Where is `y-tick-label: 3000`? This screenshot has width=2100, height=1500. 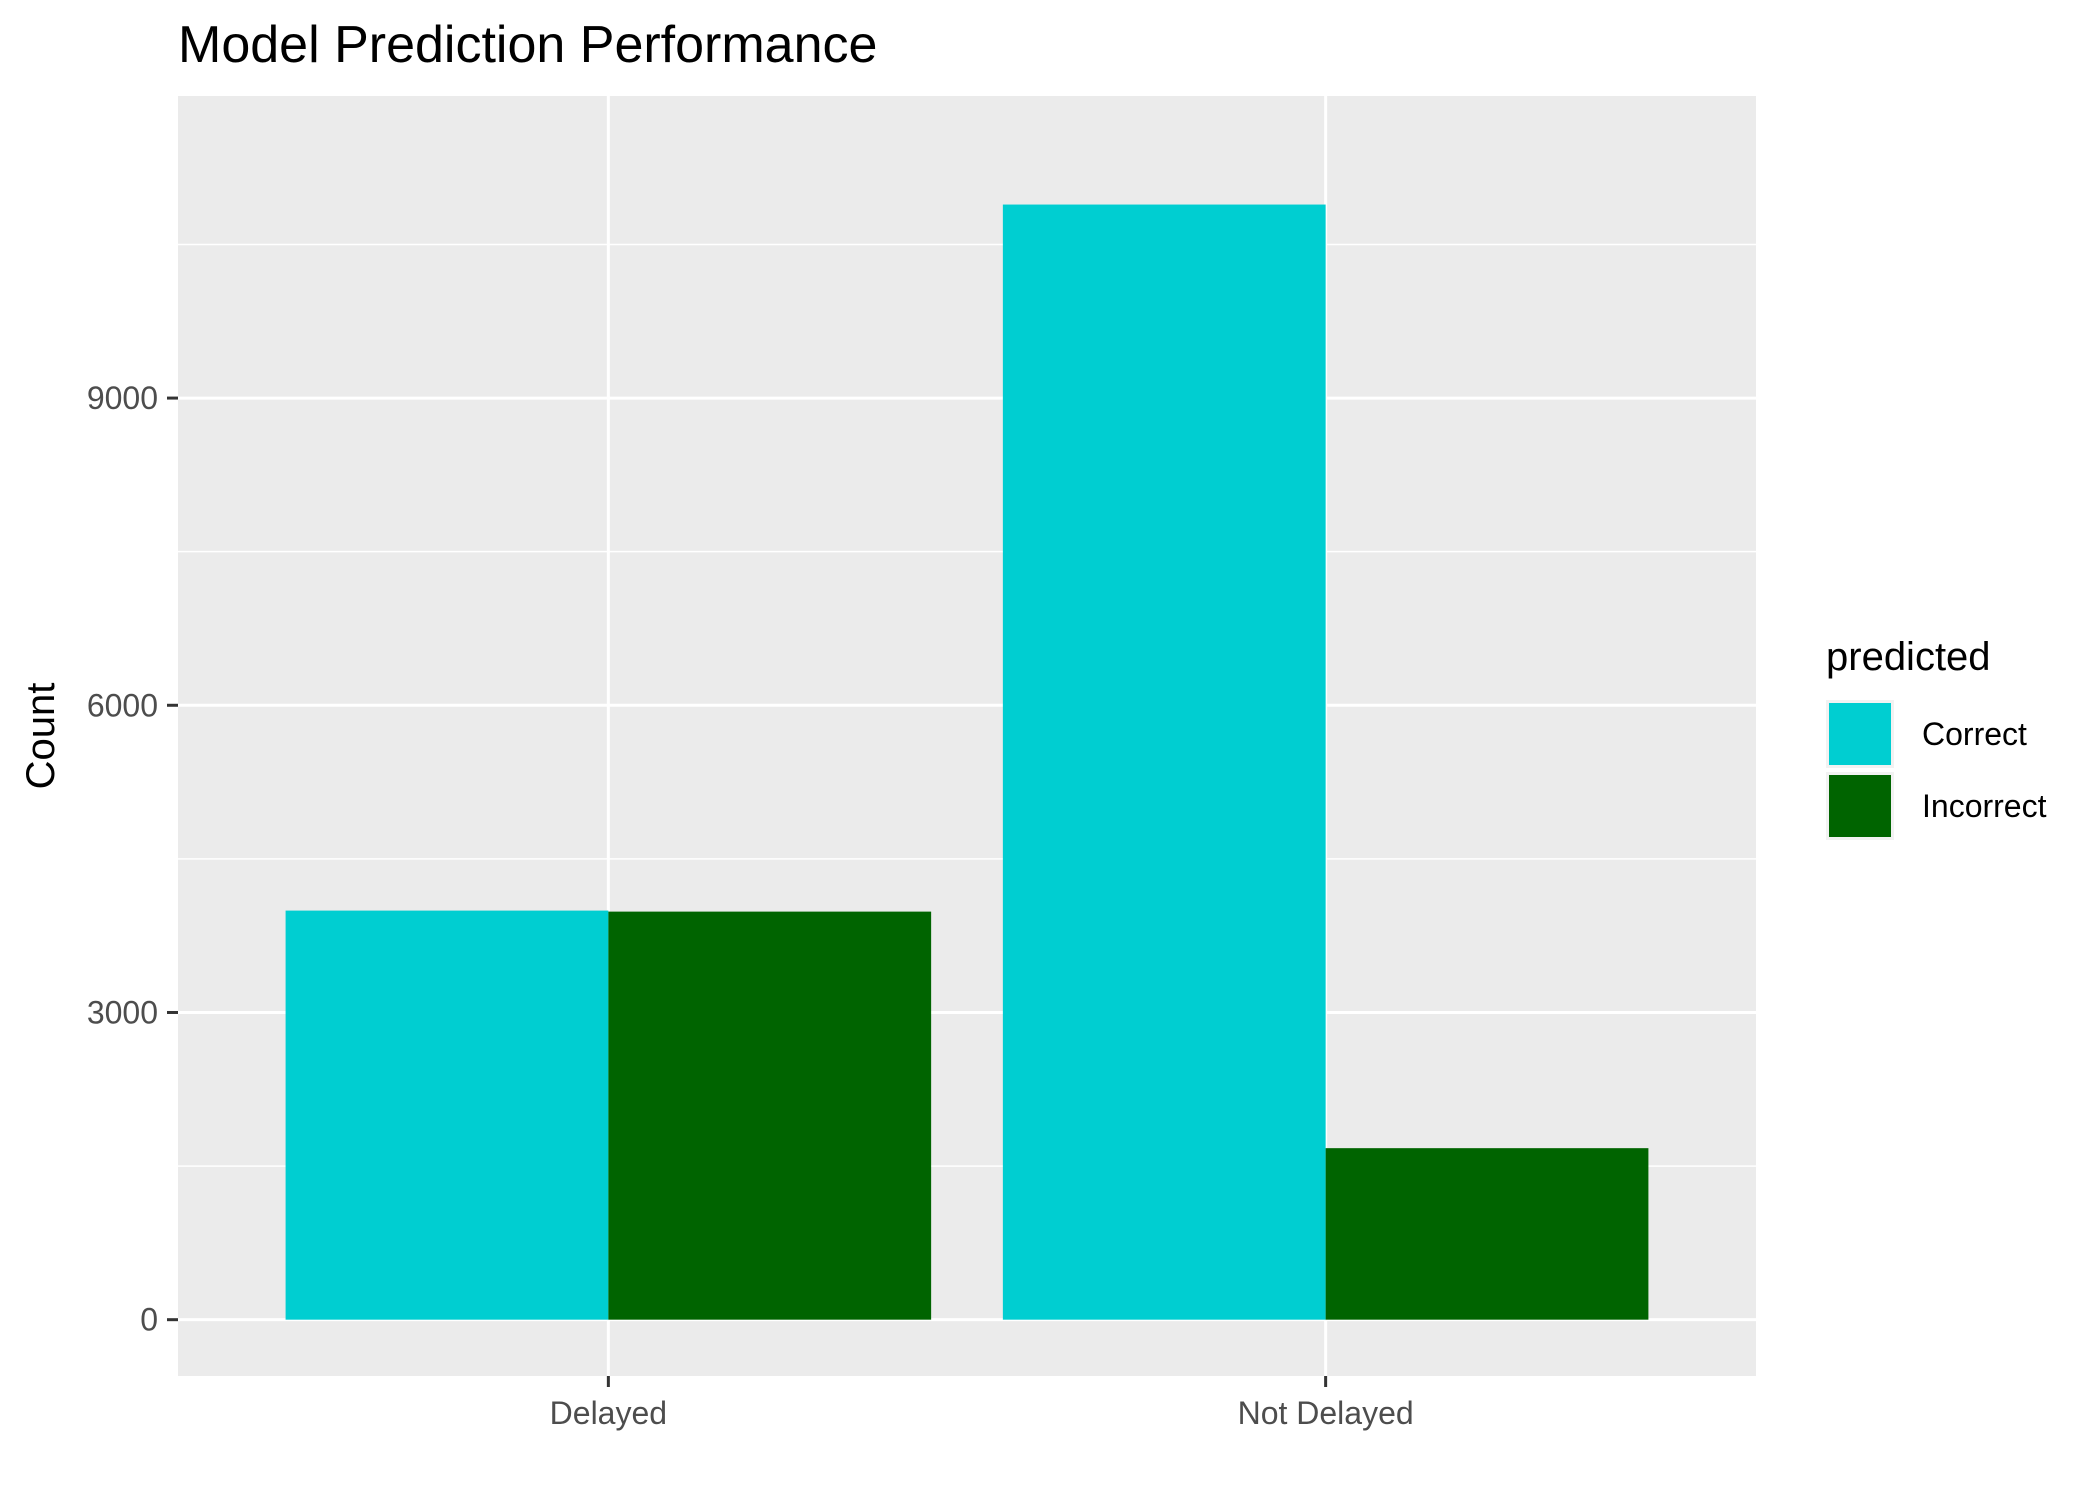 y-tick-label: 3000 is located at coordinates (122, 1012).